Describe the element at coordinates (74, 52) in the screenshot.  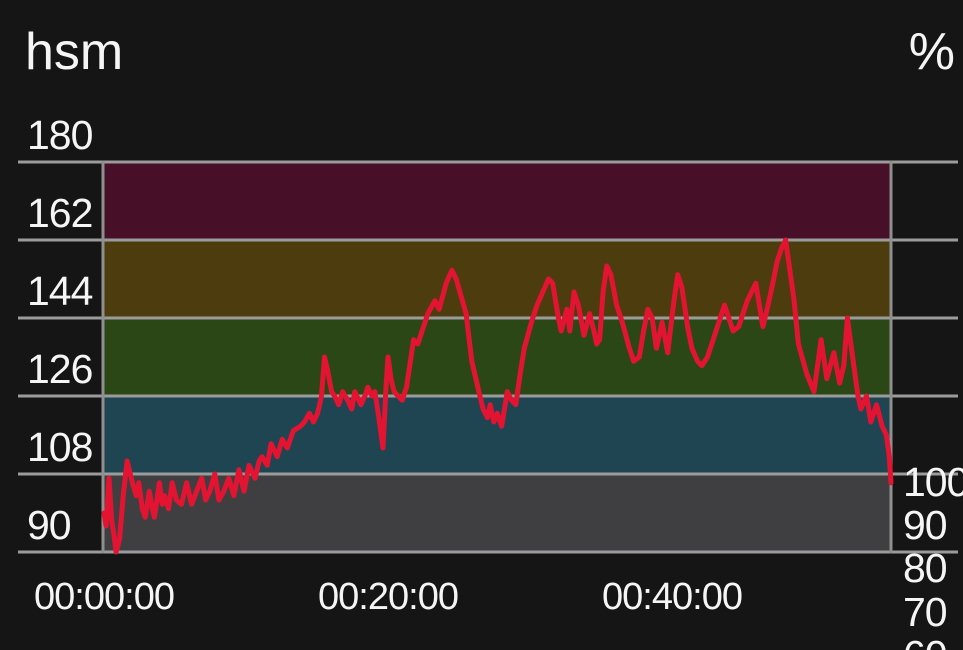
I see `left-axis-unit-label: hsm` at that location.